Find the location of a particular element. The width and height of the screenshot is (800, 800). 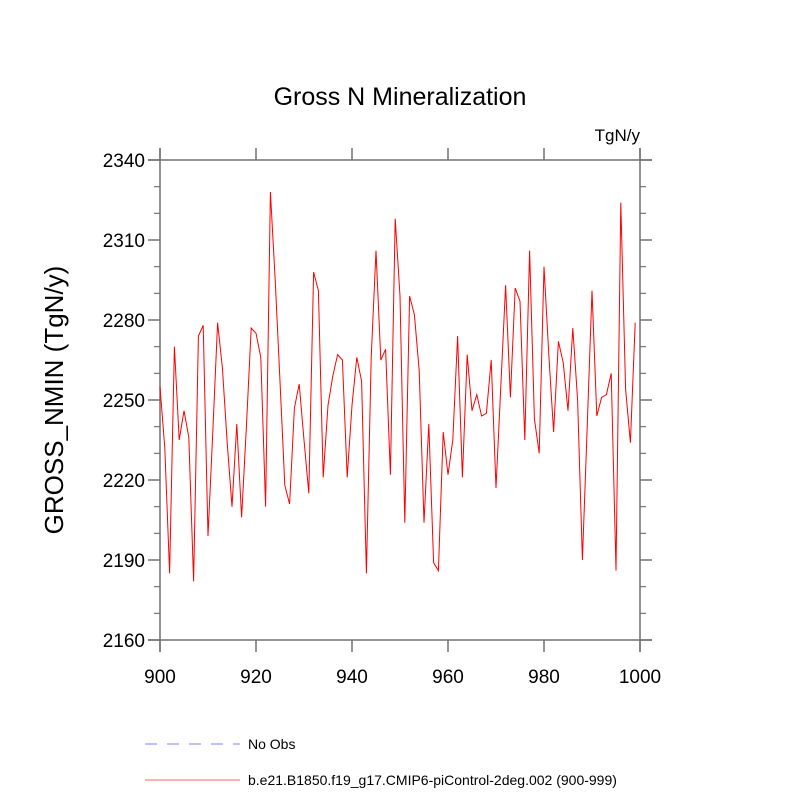

y-axis-label: GROSS_NMIN (TgN/y) is located at coordinates (54, 400).